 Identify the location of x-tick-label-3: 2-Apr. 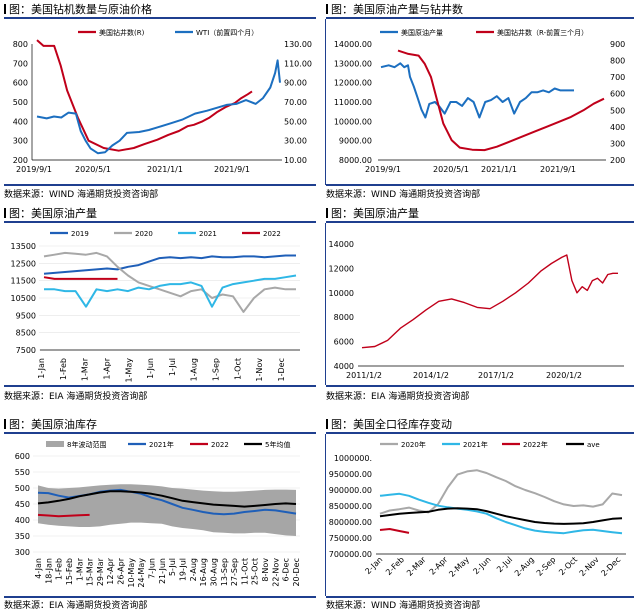
(439, 566).